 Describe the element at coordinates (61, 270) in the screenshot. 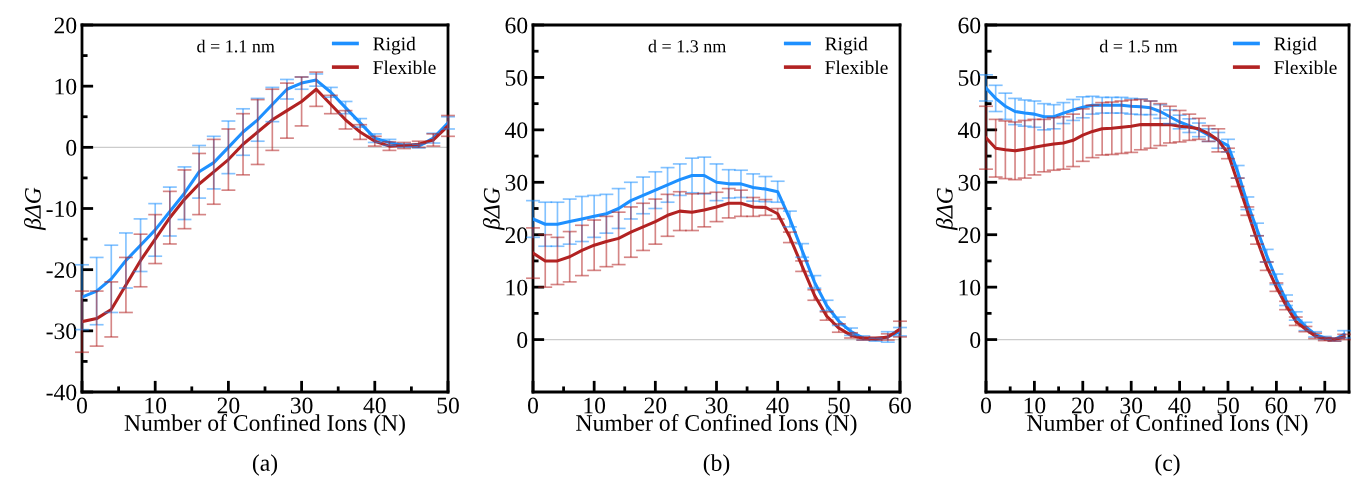

I see `y-tick-label: -20` at that location.